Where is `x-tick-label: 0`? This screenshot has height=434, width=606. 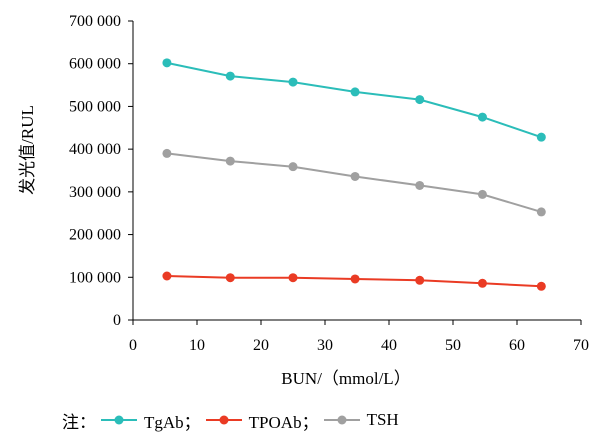
x-tick-label: 0 is located at coordinates (133, 345).